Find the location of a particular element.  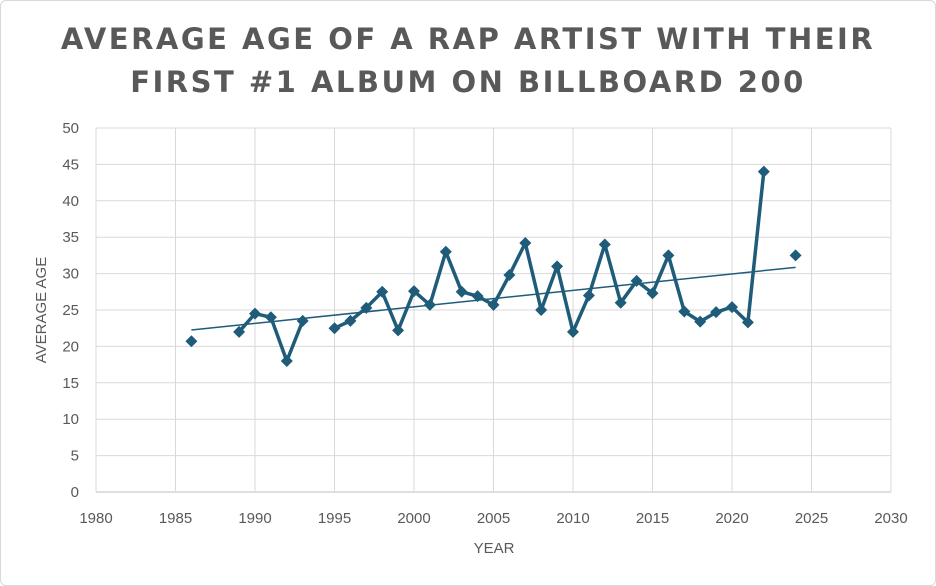

y-tick-label: 45 is located at coordinates (70, 164).